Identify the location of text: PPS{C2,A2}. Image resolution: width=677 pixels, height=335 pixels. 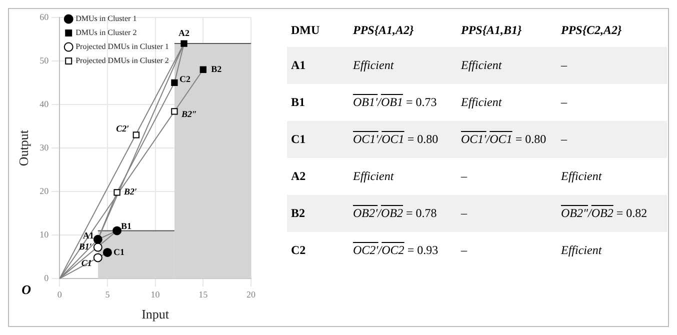
(591, 30).